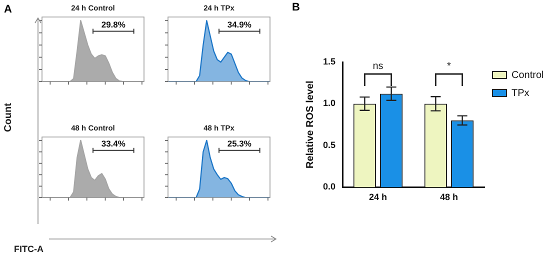 The height and width of the screenshot is (262, 550). I want to click on y-tick-label: 0.0, so click(329, 187).